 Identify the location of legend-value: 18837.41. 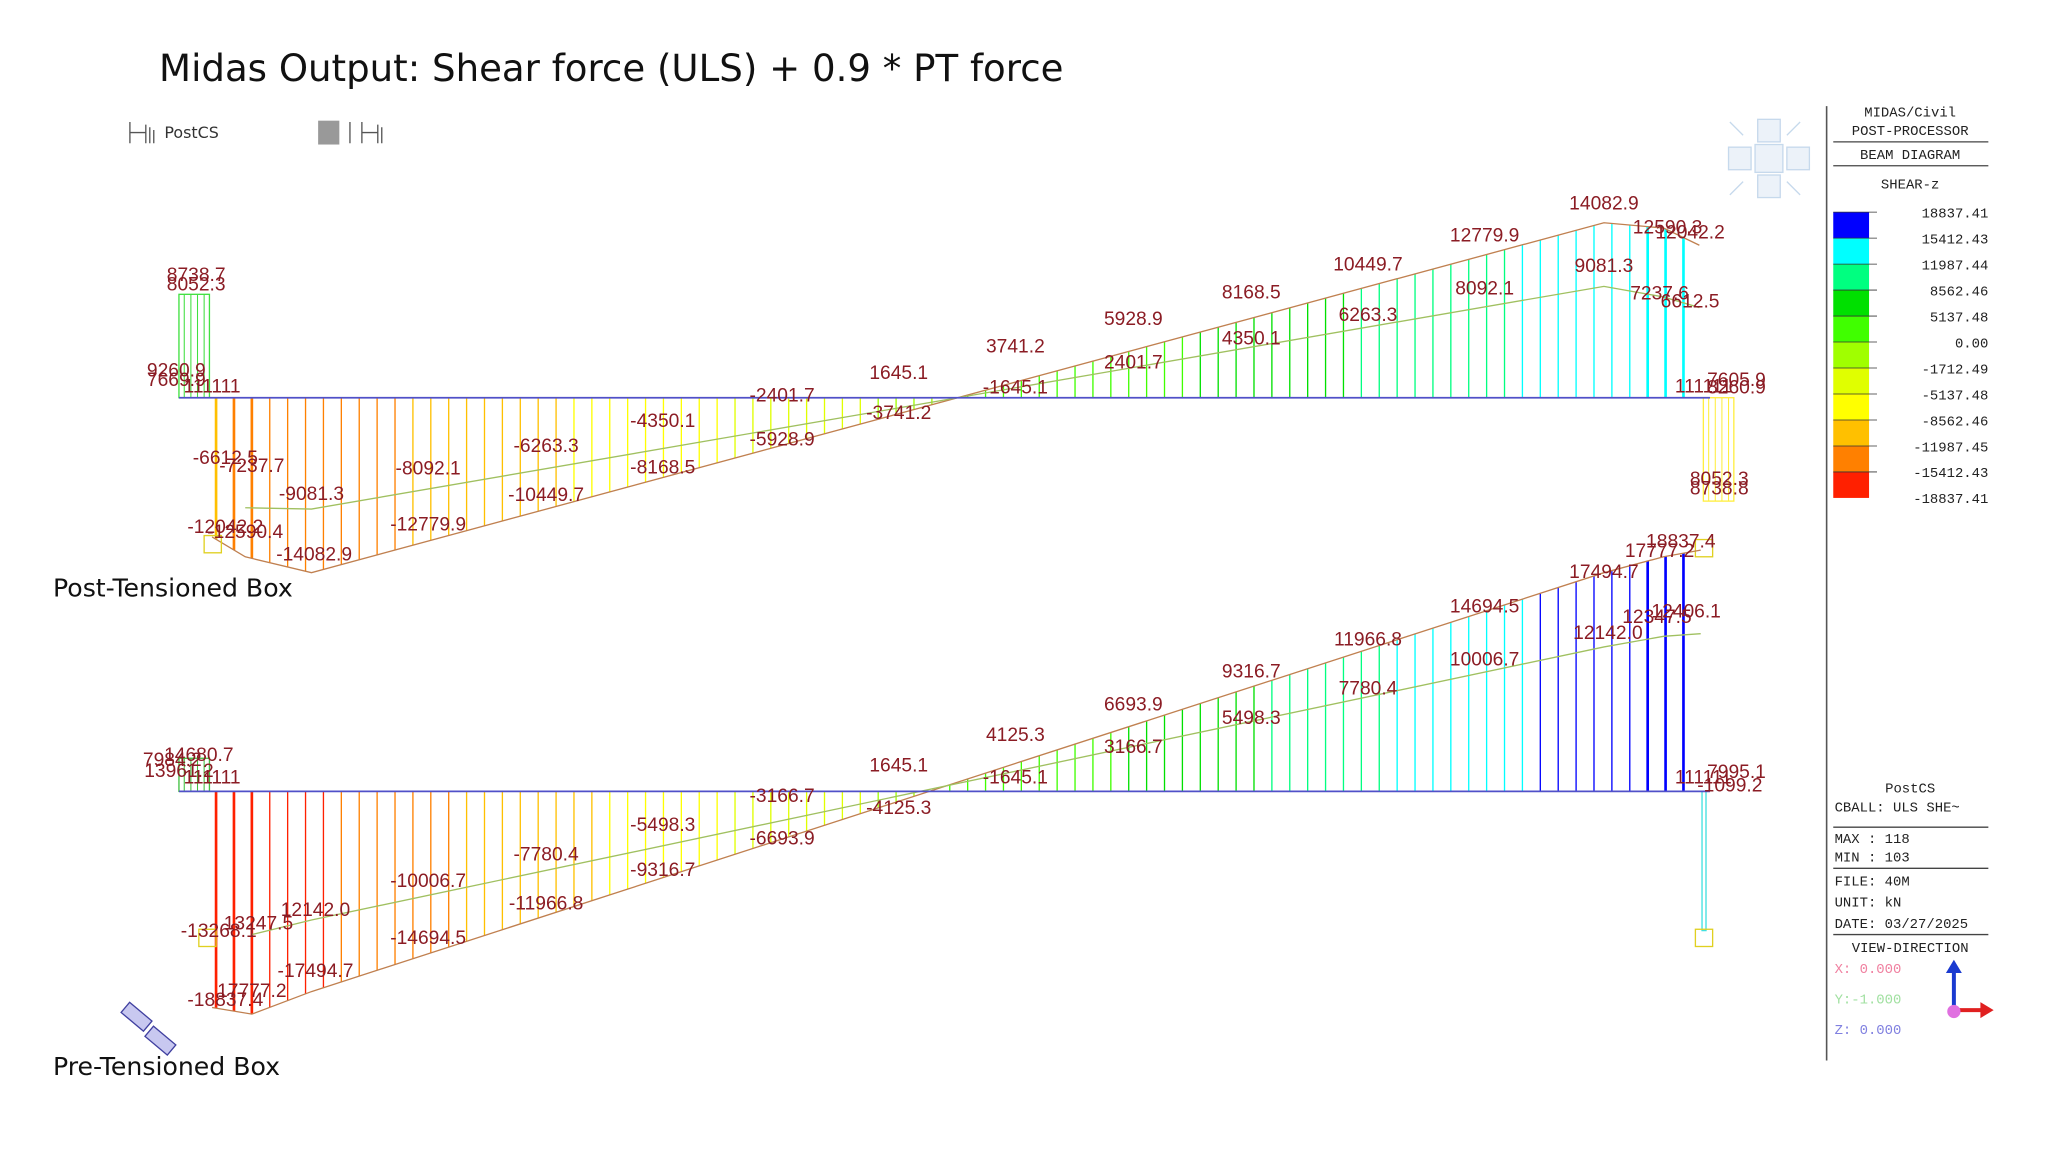
(1955, 214).